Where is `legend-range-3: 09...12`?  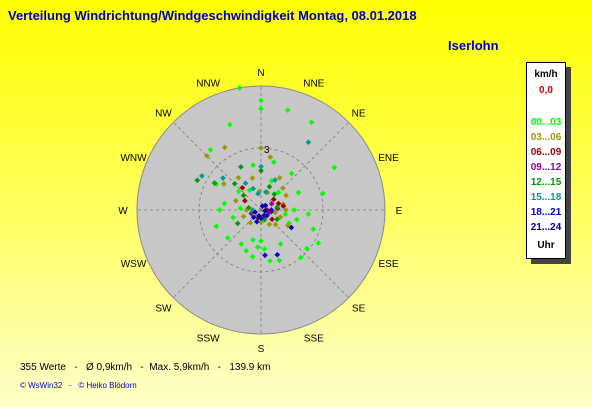
legend-range-3: 09...12 is located at coordinates (546, 167).